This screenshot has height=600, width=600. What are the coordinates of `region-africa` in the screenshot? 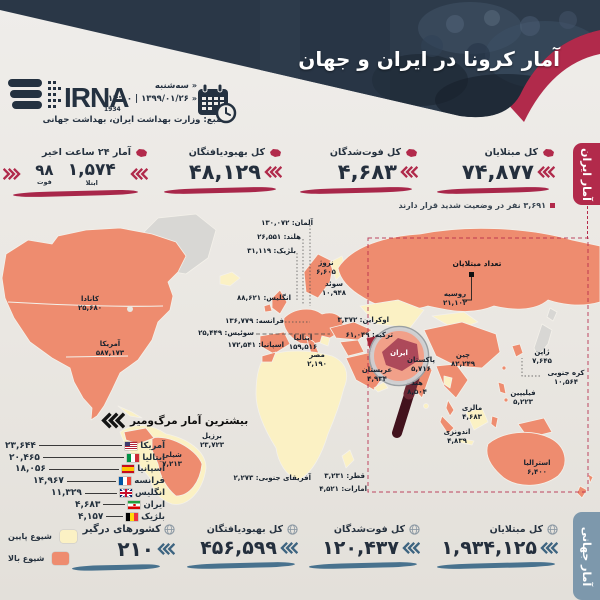 It's located at (301, 415).